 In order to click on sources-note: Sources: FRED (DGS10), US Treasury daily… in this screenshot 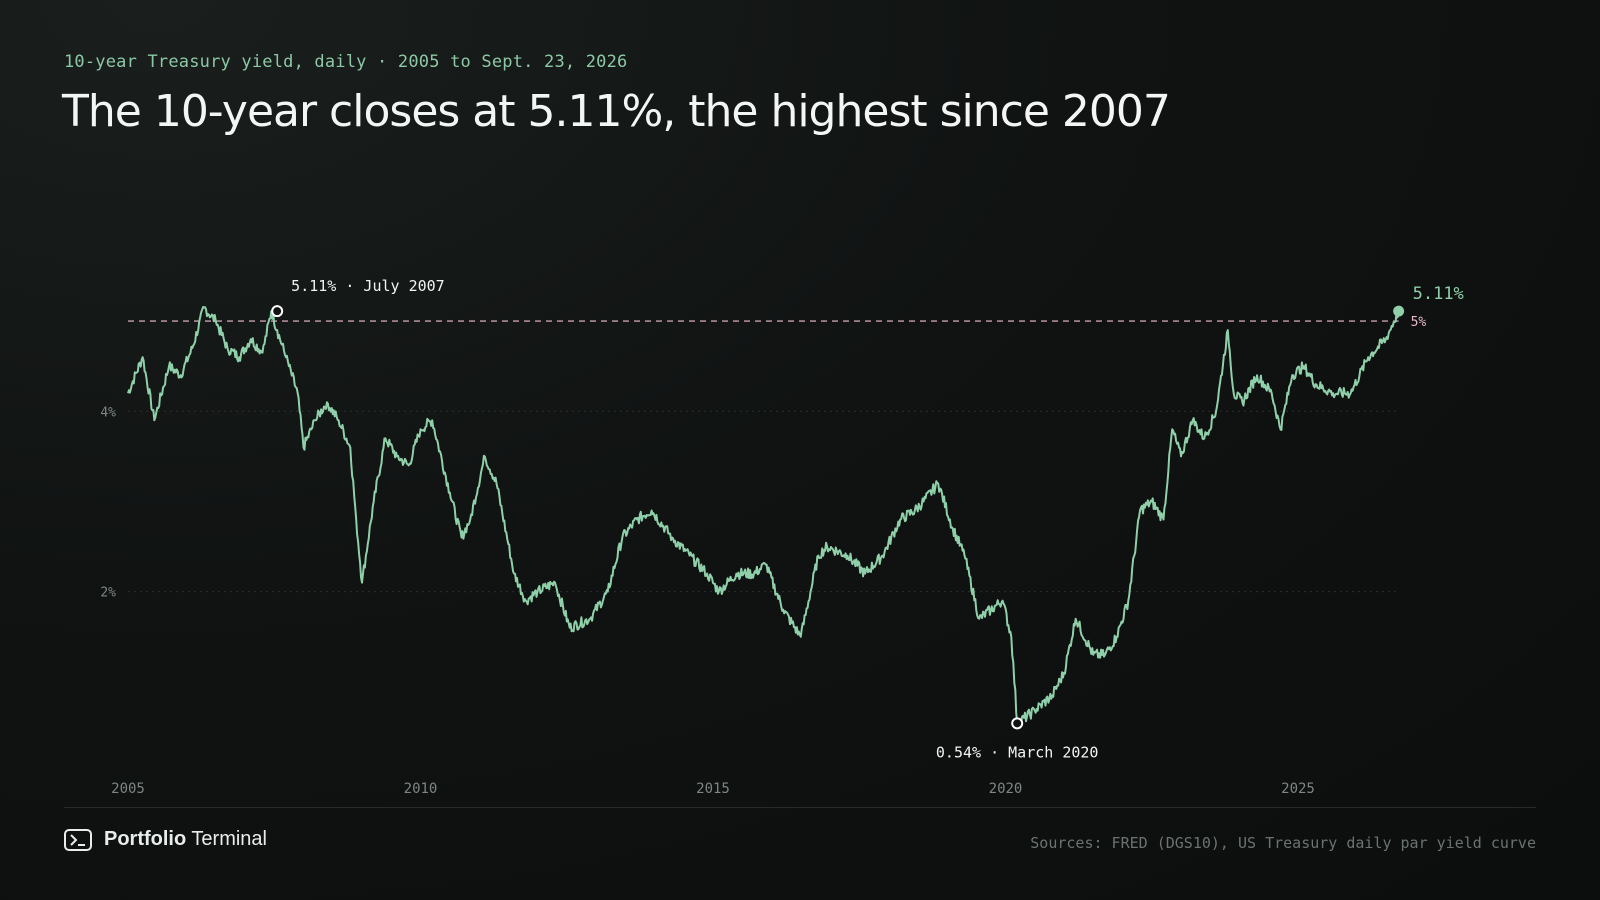, I will do `click(1283, 843)`.